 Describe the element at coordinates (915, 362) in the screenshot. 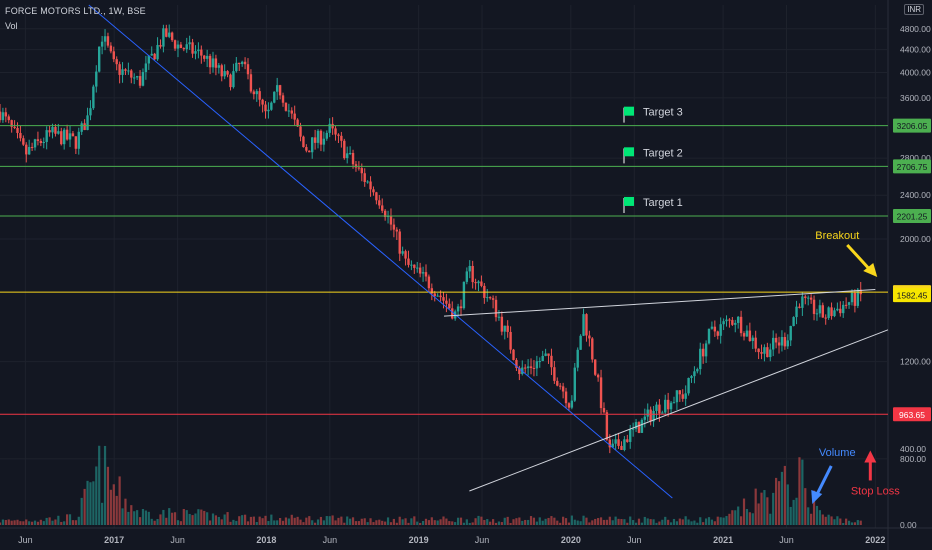

I see `y-tick-label: 1200.00` at that location.